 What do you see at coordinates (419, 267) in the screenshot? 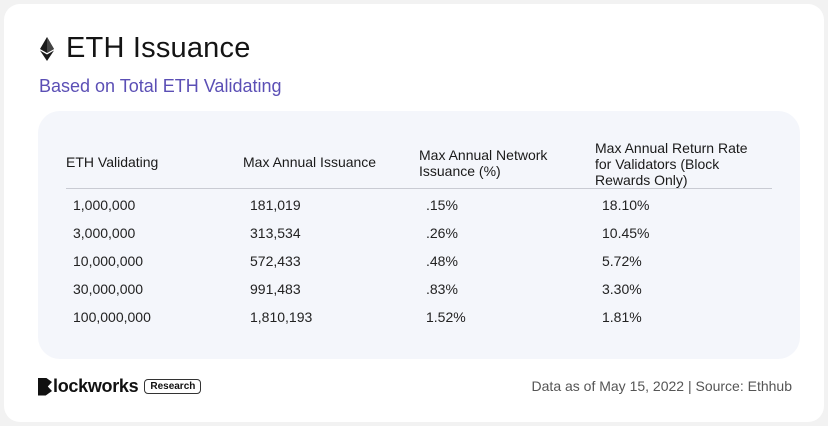
I see `table-row: 10,000,000 572,433 .48% 5.72%` at bounding box center [419, 267].